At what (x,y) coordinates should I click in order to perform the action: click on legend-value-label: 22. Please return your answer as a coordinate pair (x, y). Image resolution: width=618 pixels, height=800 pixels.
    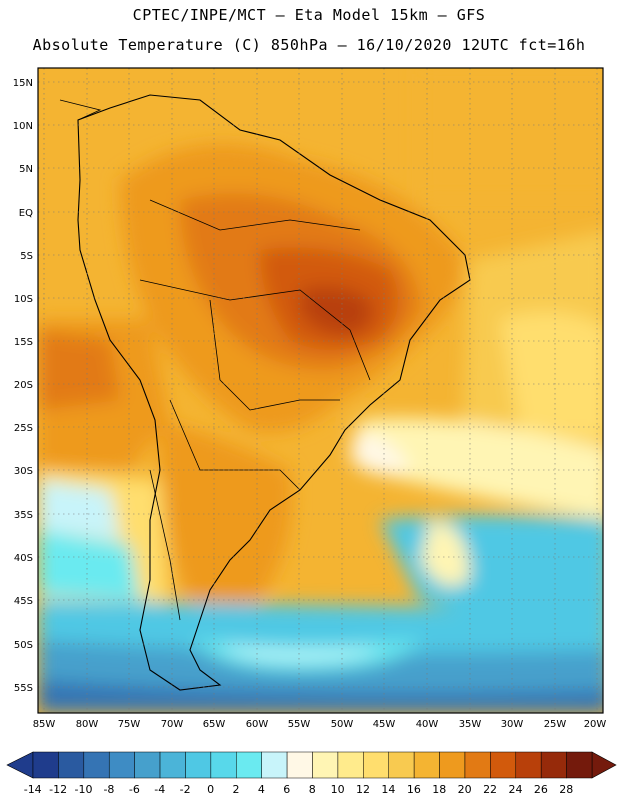
    Looking at the image, I should click on (490, 789).